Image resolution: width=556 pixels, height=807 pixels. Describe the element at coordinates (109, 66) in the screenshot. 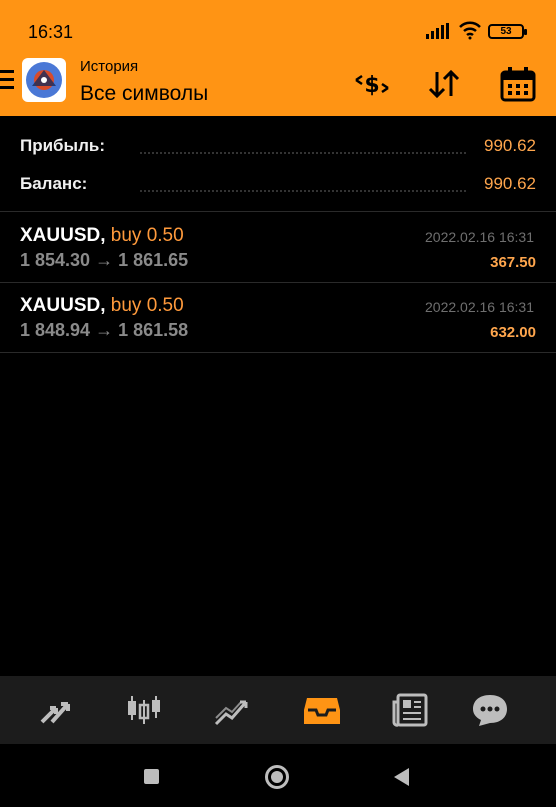

I see `page-title: История` at that location.